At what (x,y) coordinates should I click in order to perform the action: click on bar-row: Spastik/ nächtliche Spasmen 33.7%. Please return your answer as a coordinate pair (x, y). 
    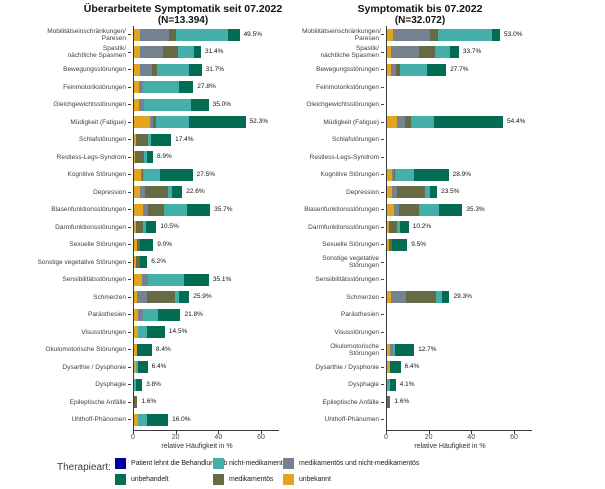
    Looking at the image, I should click on (453, 53).